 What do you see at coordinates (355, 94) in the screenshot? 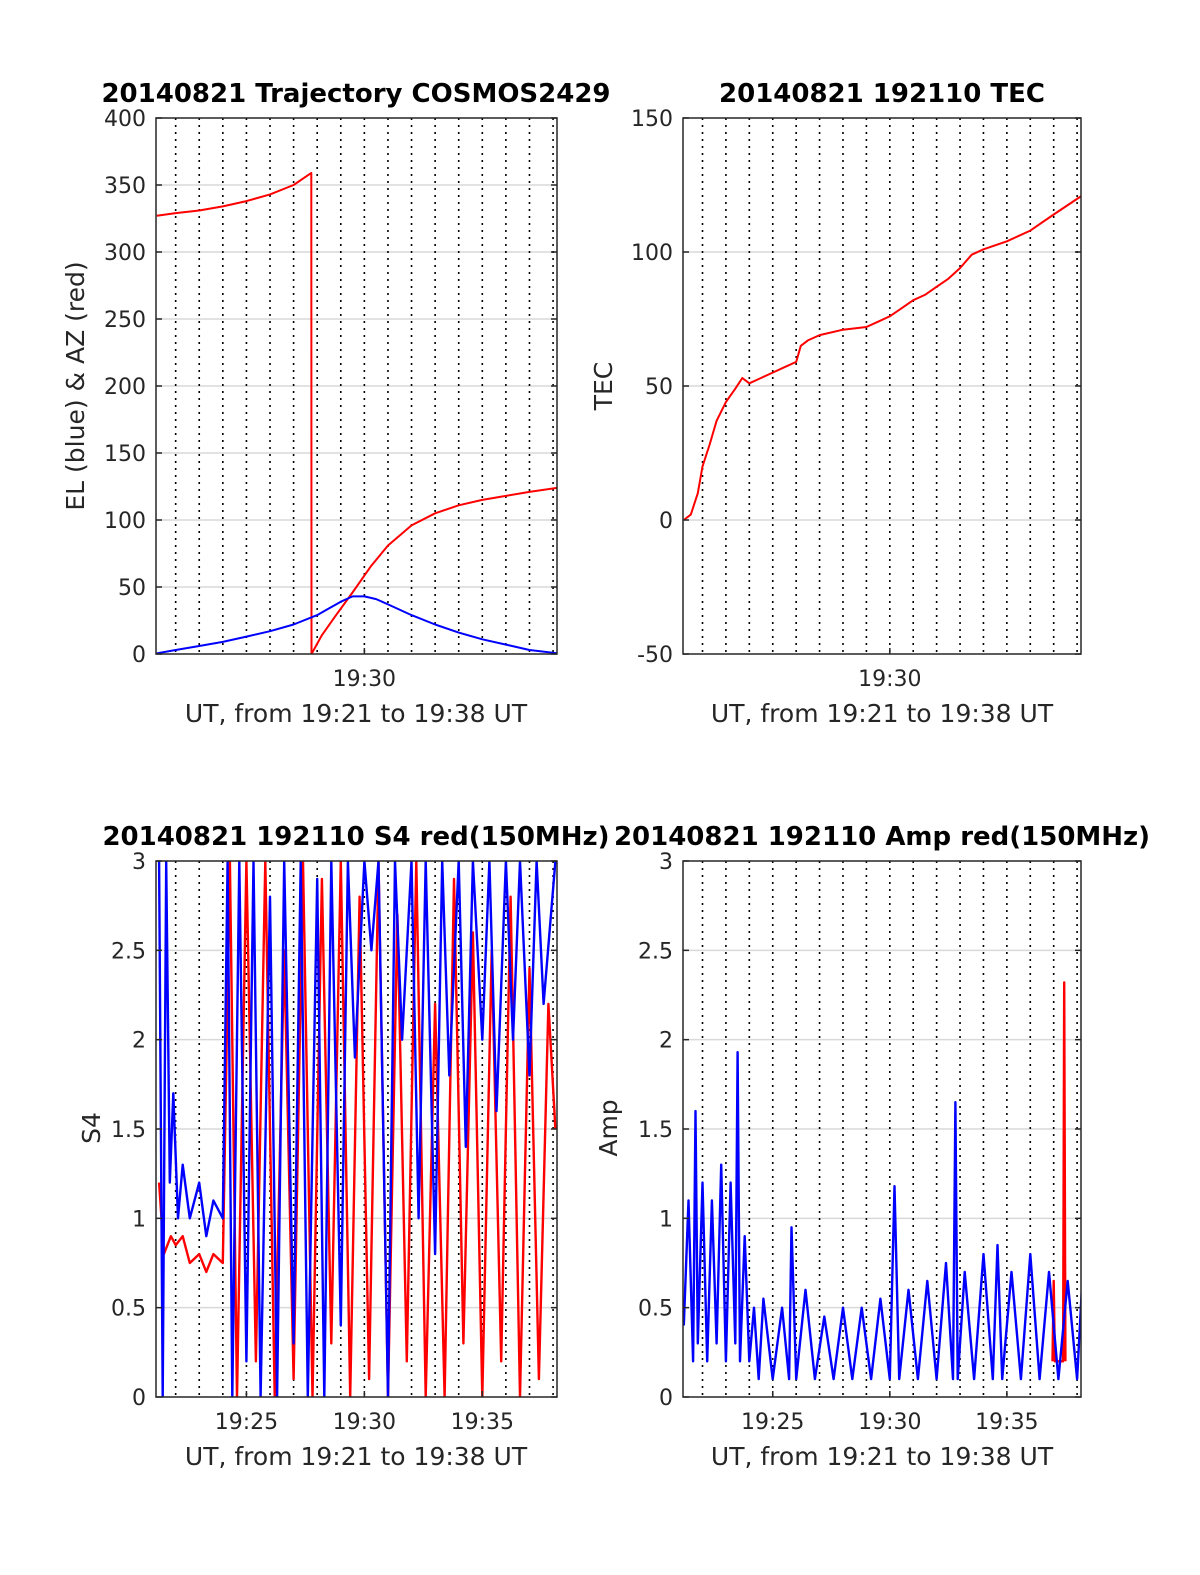
I see `chart-title: 20140821 Trajectory COSMOS2429` at bounding box center [355, 94].